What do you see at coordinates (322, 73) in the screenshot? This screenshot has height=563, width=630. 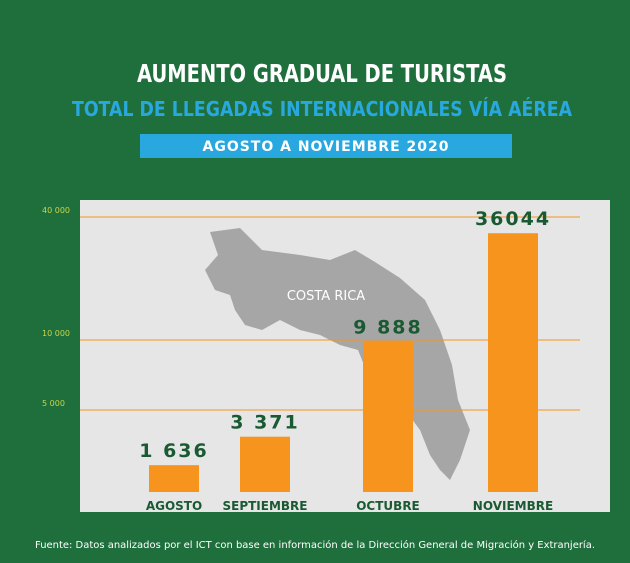 I see `chart-title: AUMENTO GRADUAL DE TURISTAS` at bounding box center [322, 73].